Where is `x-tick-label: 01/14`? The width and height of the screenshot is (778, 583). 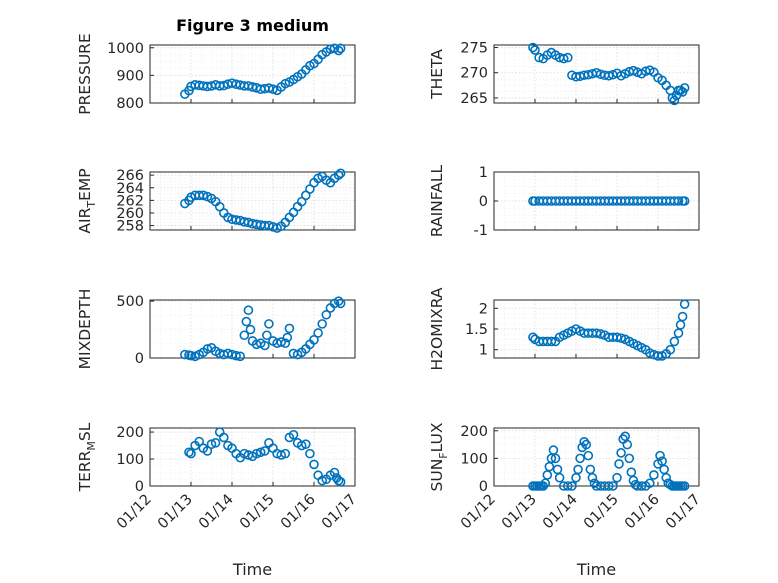 x-tick-label: 01/14 is located at coordinates (560, 512).